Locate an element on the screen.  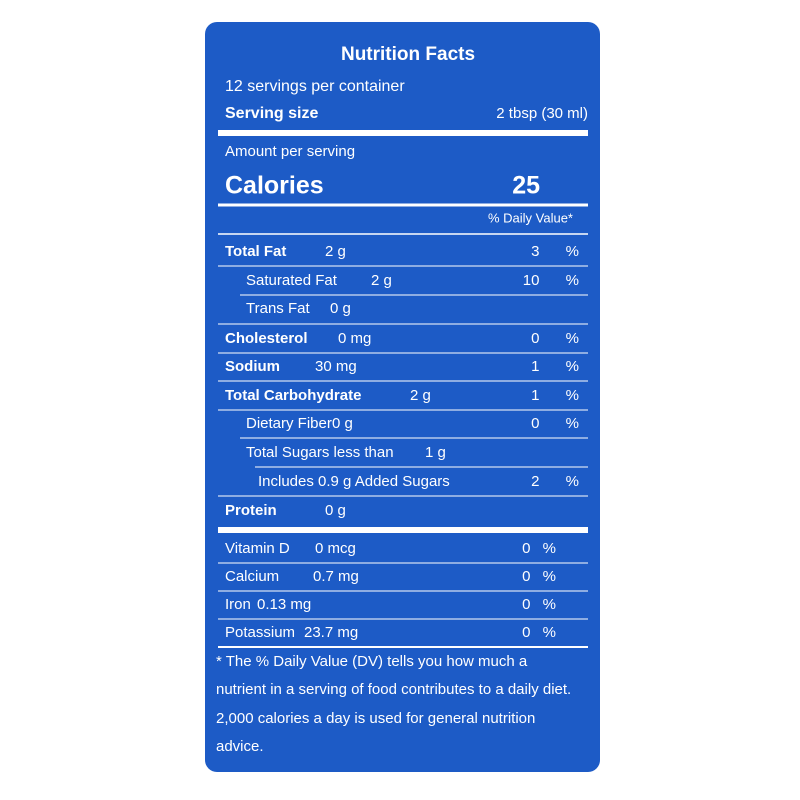
nutrient-dv: 3 % is located at coordinates (555, 251).